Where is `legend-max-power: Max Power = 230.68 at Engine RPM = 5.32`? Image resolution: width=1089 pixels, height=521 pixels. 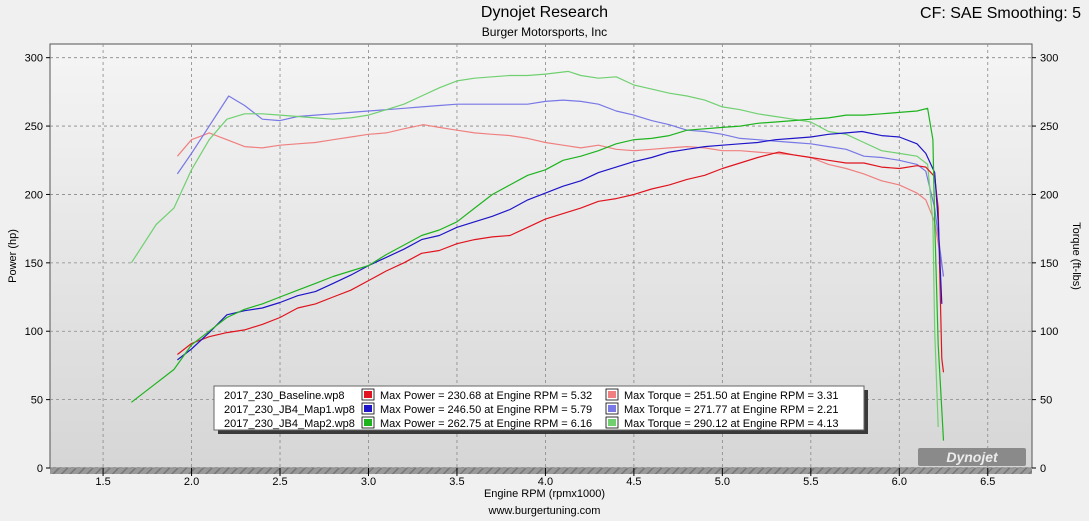
legend-max-power: Max Power = 230.68 at Engine RPM = 5.32 is located at coordinates (486, 396).